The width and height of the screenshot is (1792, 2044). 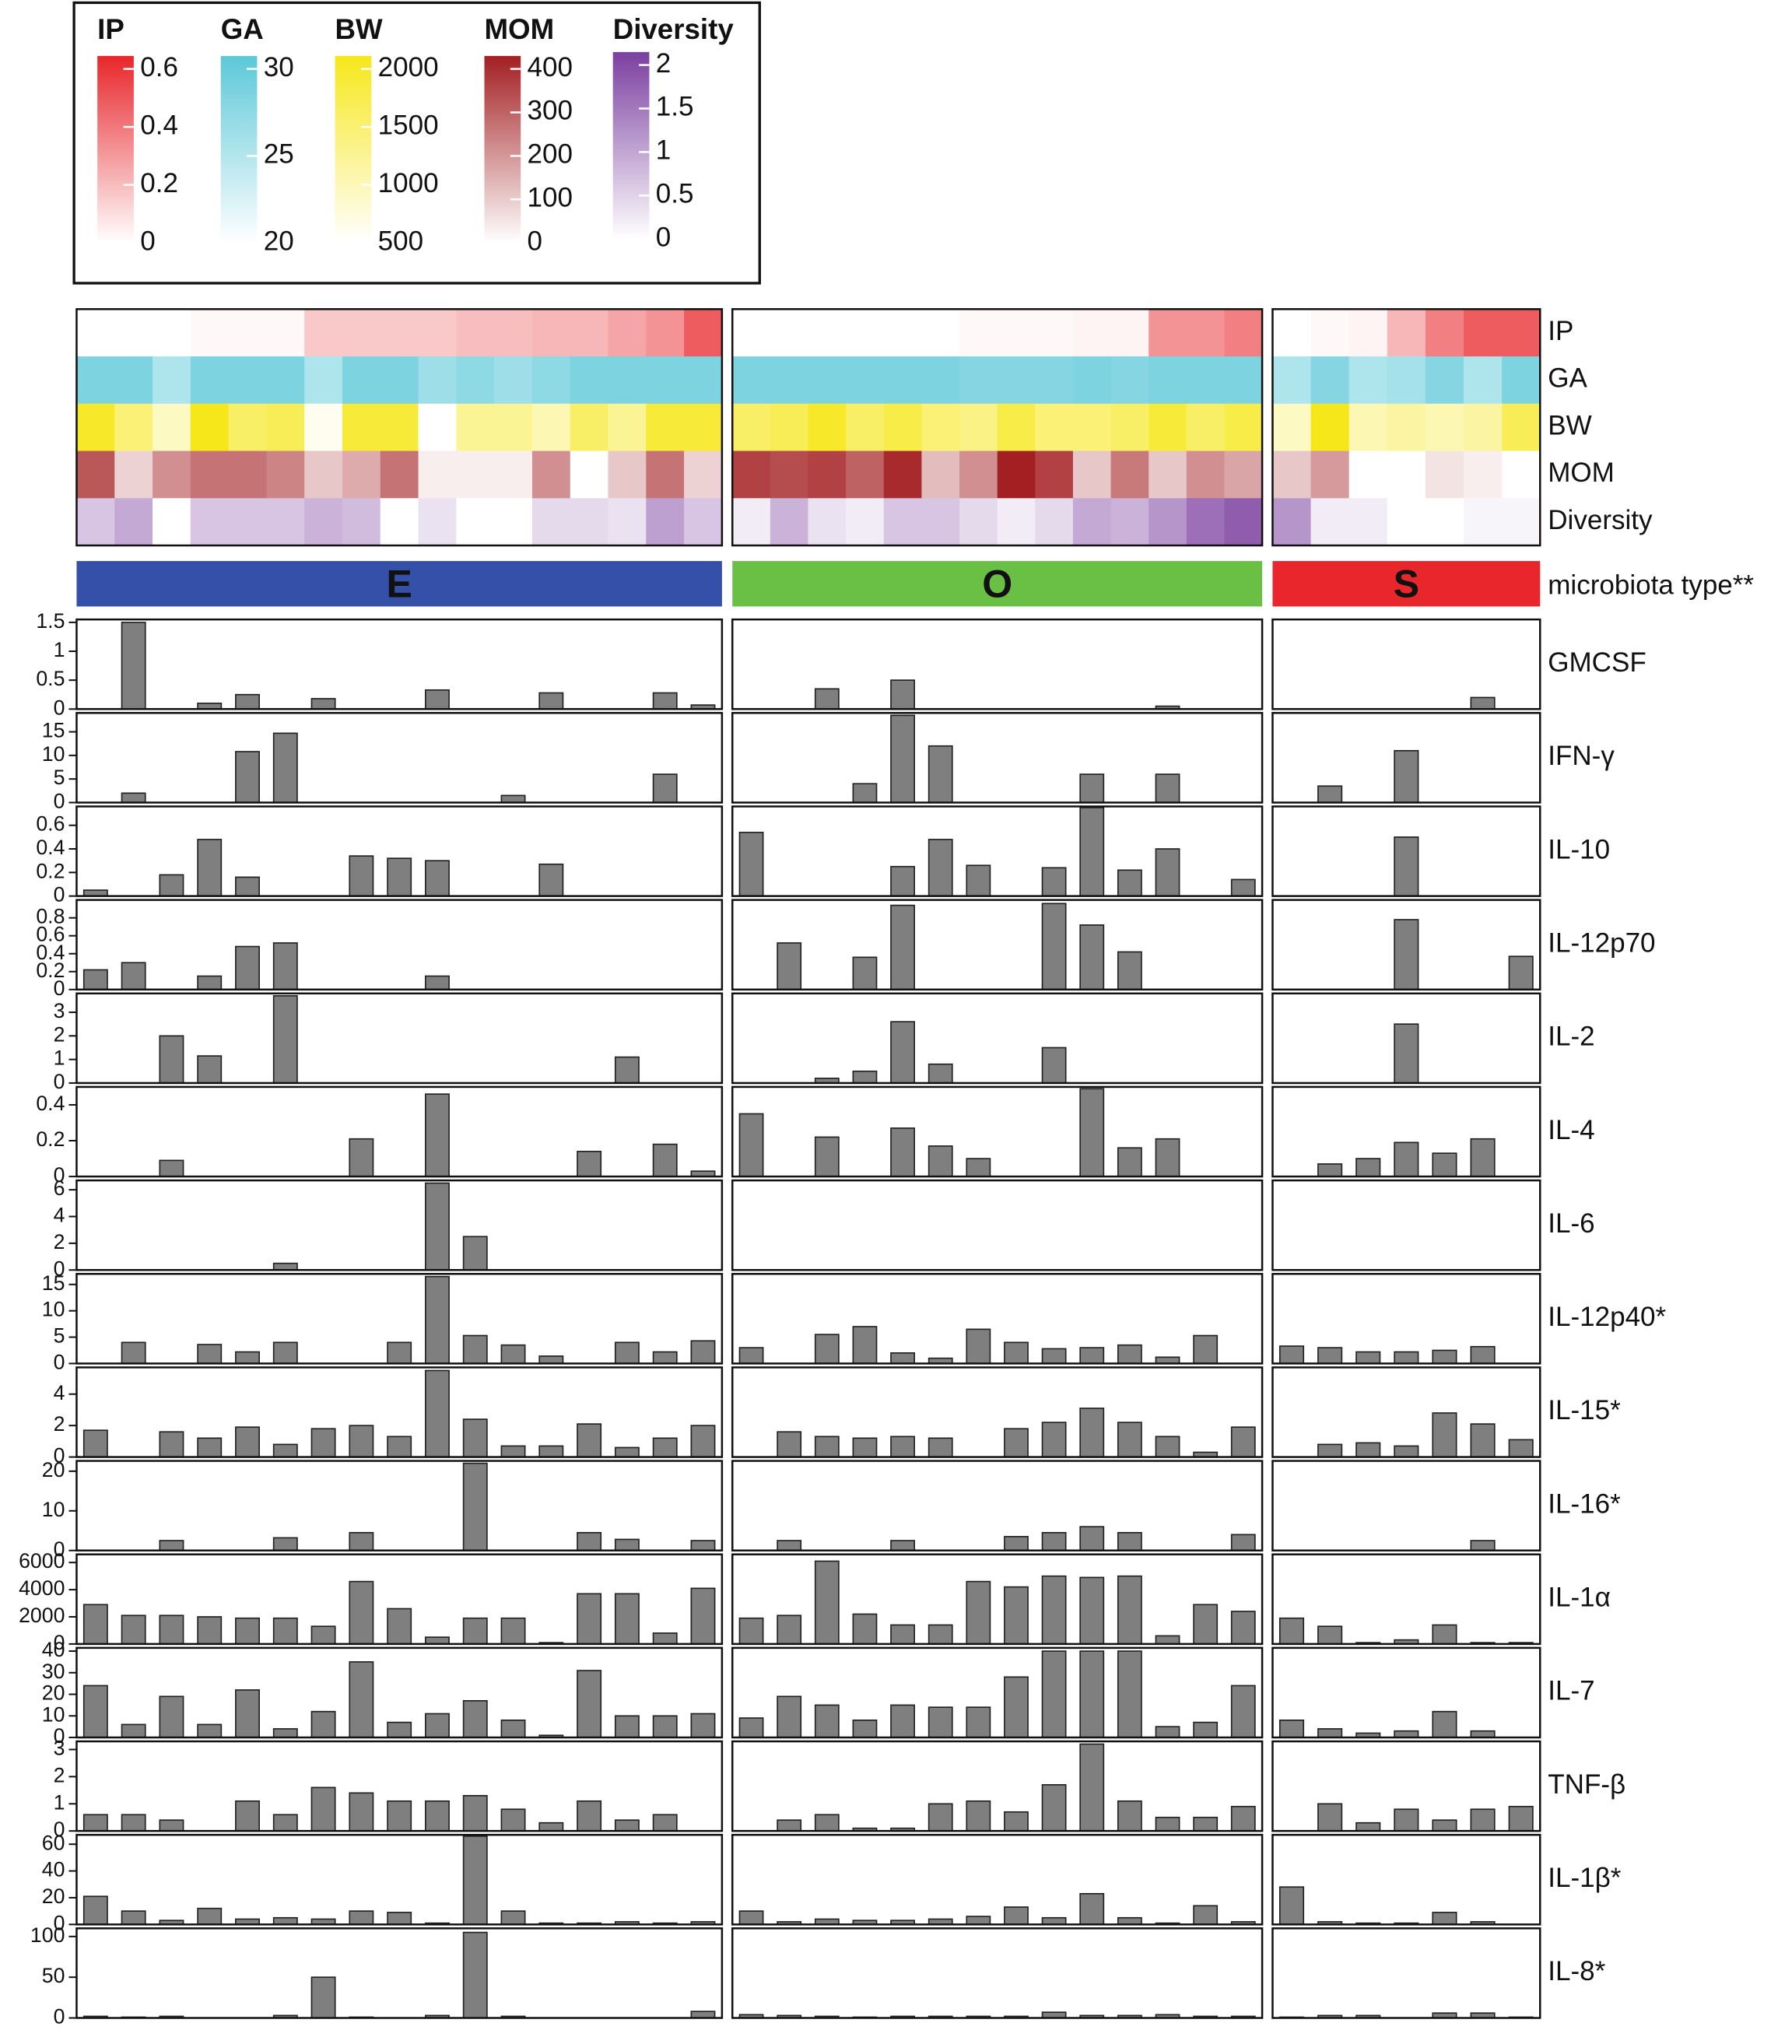 I want to click on y-tick-label: 5, so click(x=59, y=777).